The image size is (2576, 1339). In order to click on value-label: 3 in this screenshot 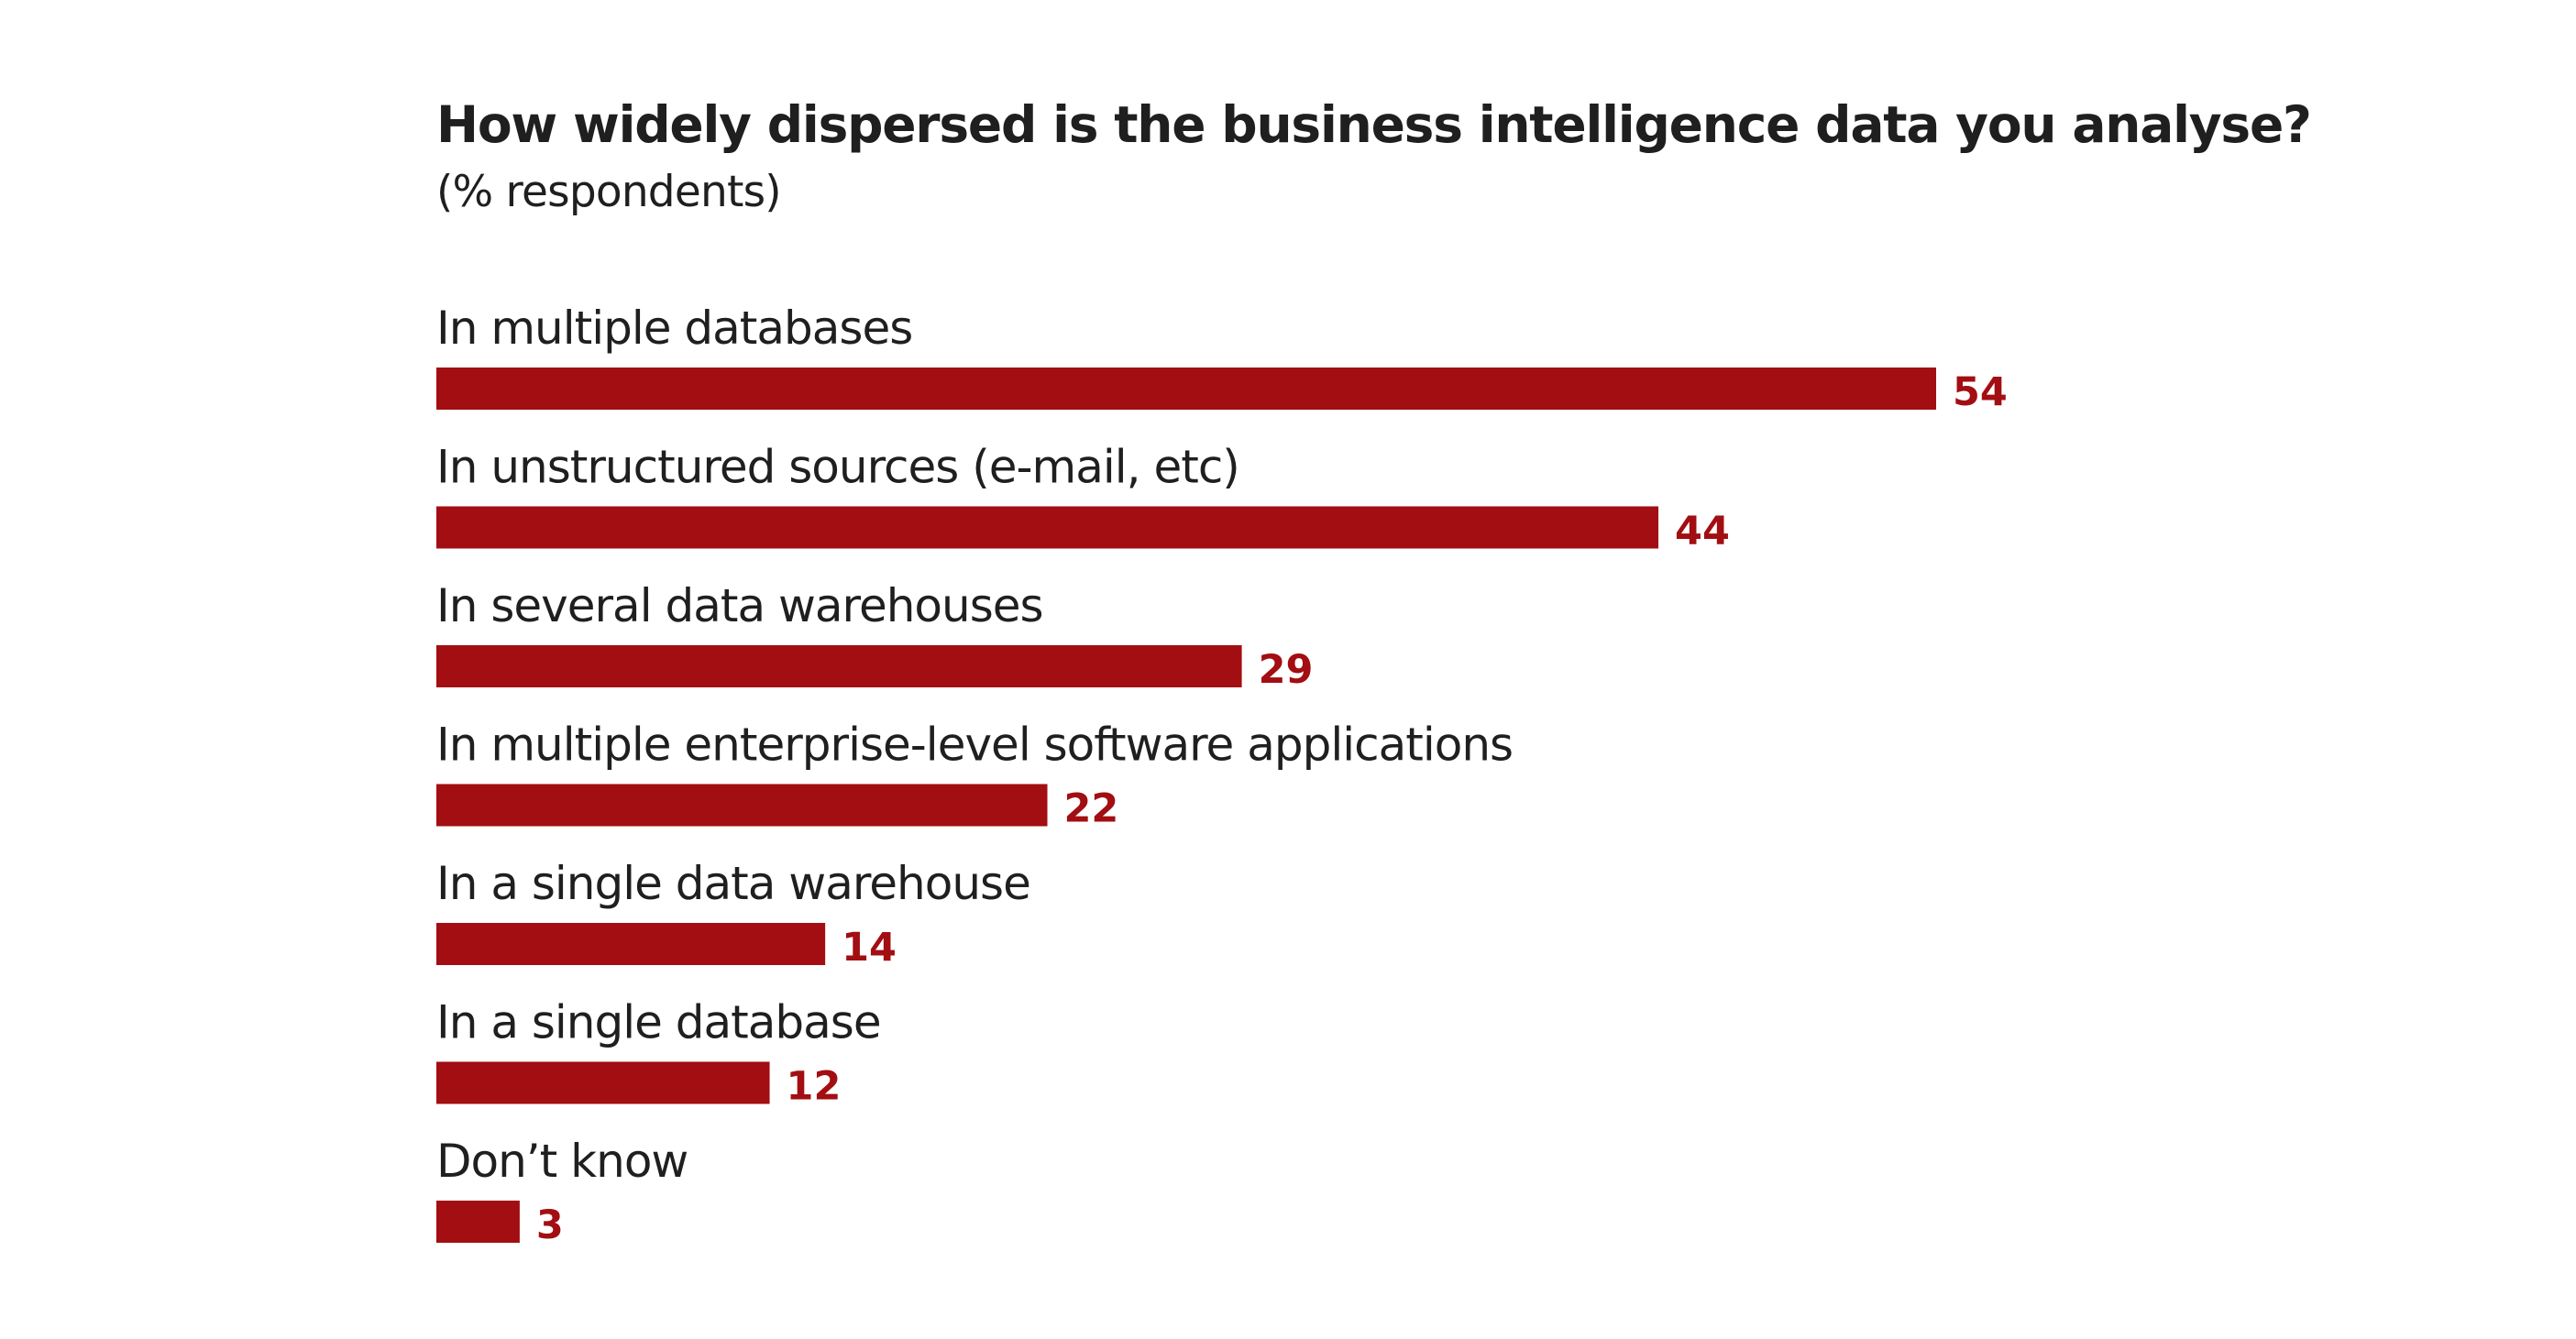, I will do `click(550, 1225)`.